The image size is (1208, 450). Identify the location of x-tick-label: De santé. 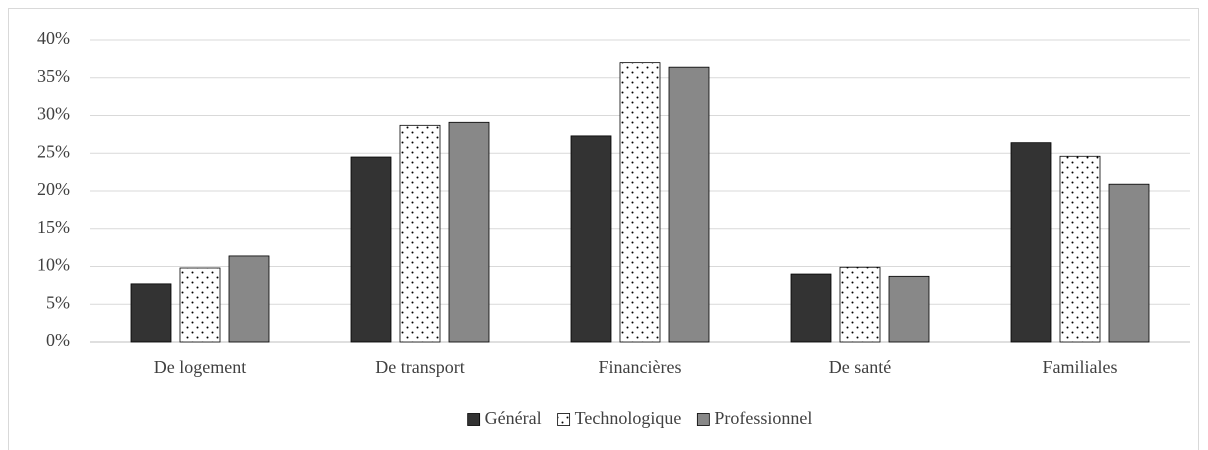
(860, 367).